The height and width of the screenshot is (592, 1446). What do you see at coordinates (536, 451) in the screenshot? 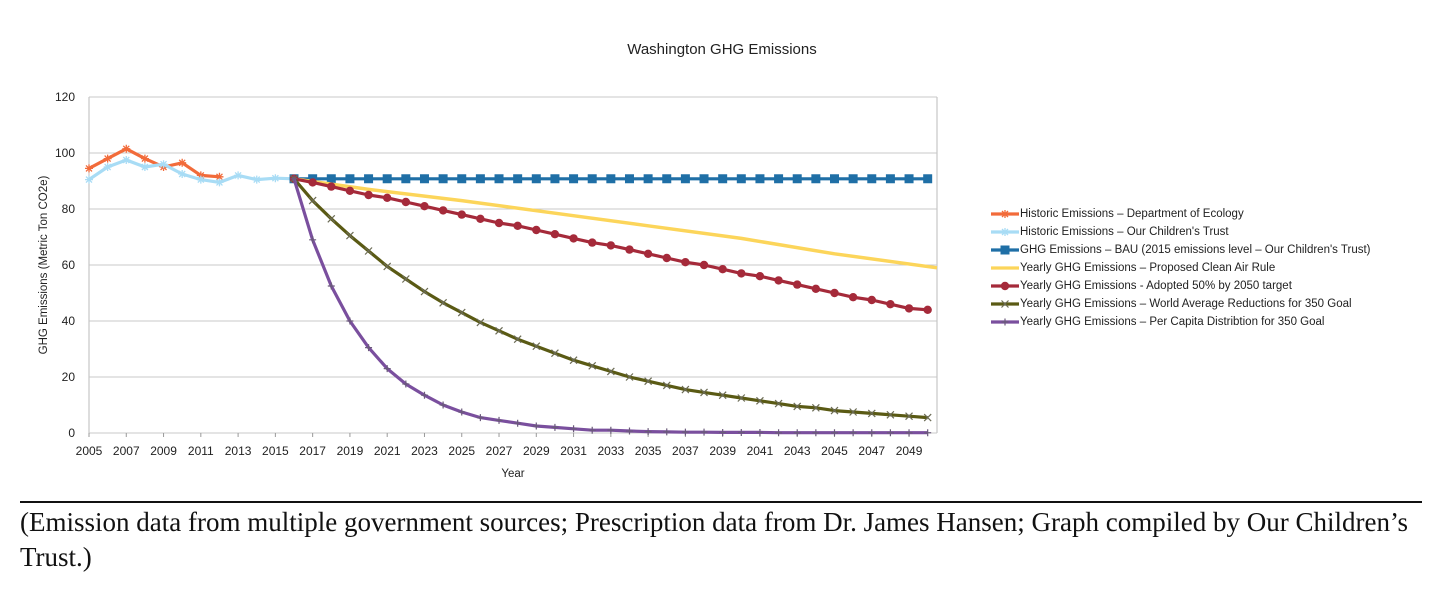
I see `x-tick-label: 2029` at bounding box center [536, 451].